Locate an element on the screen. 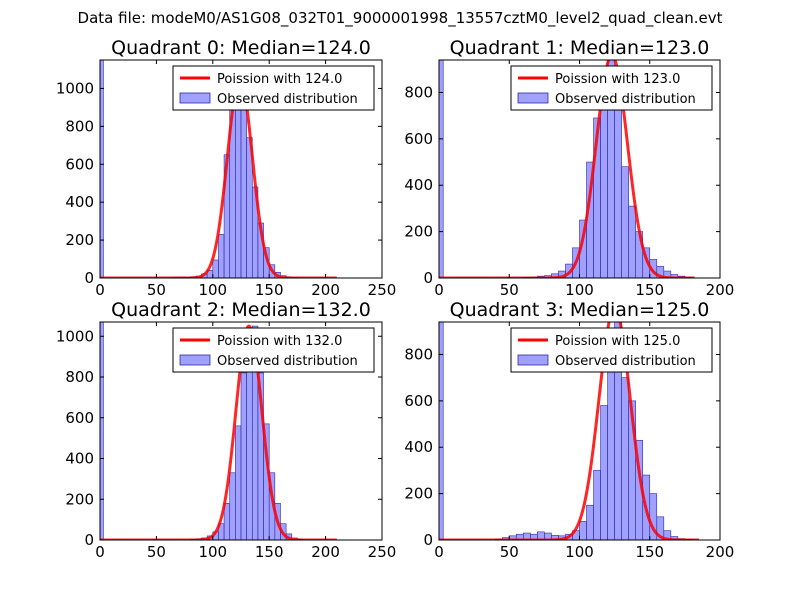  legend-box is located at coordinates (611, 88).